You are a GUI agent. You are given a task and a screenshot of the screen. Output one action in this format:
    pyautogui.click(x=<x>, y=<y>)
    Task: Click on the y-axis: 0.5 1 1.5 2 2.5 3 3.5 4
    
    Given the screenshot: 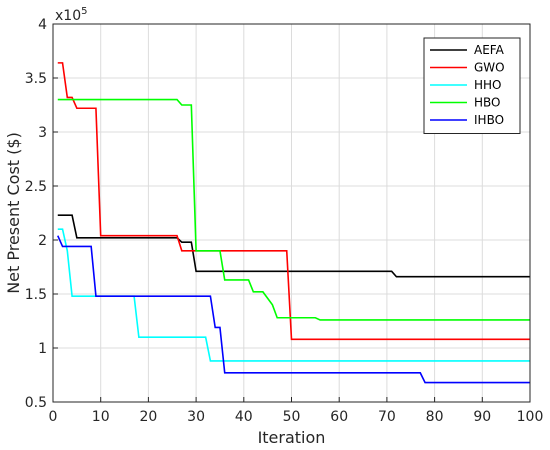 What is the action you would take?
    pyautogui.click(x=41, y=214)
    